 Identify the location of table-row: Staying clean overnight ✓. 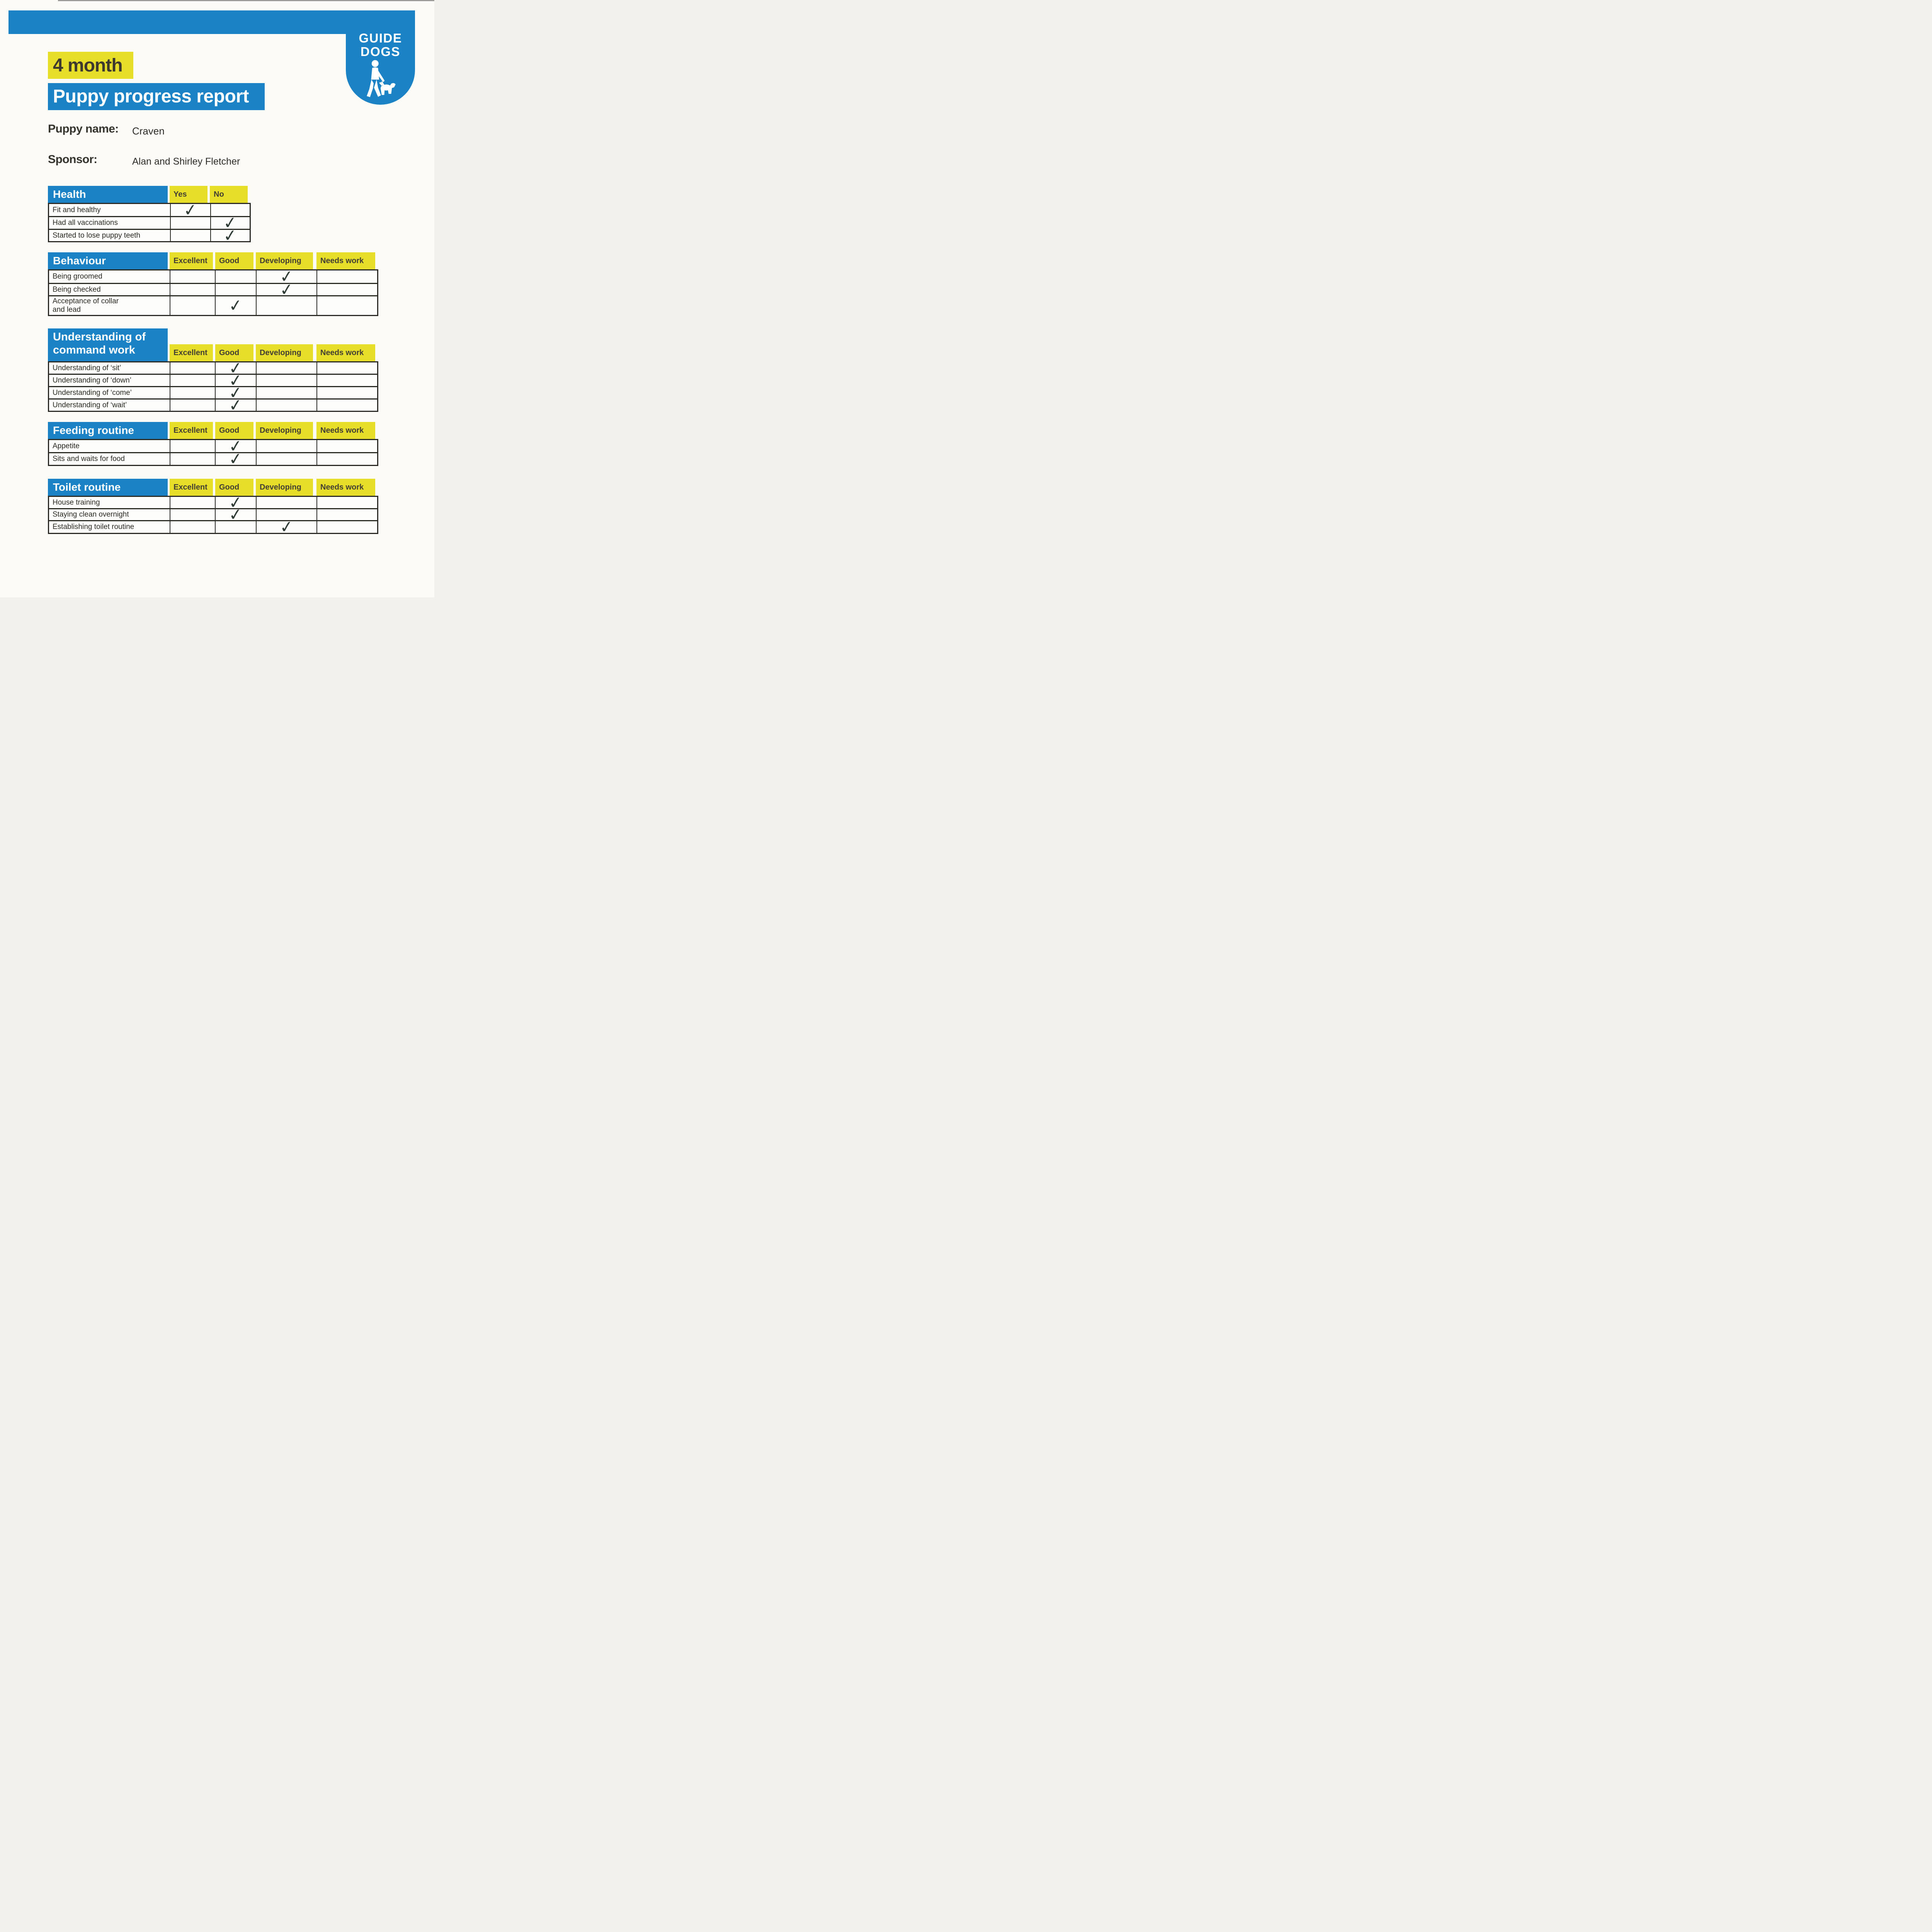
(213, 514).